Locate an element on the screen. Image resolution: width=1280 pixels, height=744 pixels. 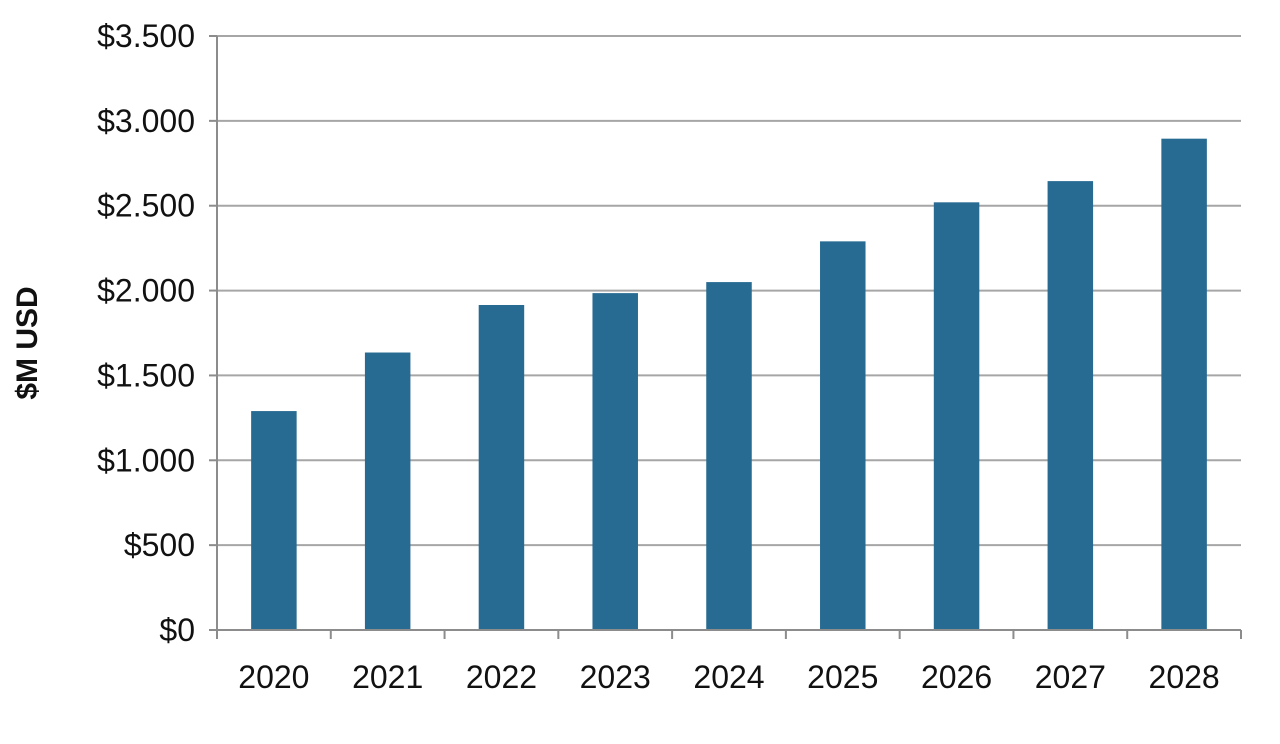
x-tick-label: 2021 is located at coordinates (387, 677).